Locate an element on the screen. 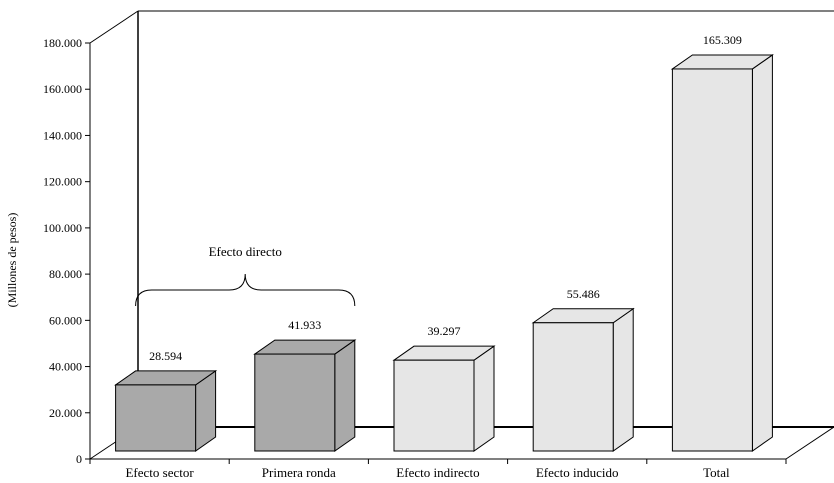 The width and height of the screenshot is (834, 483). y-tick-label: 80.000 is located at coordinates (65, 274).